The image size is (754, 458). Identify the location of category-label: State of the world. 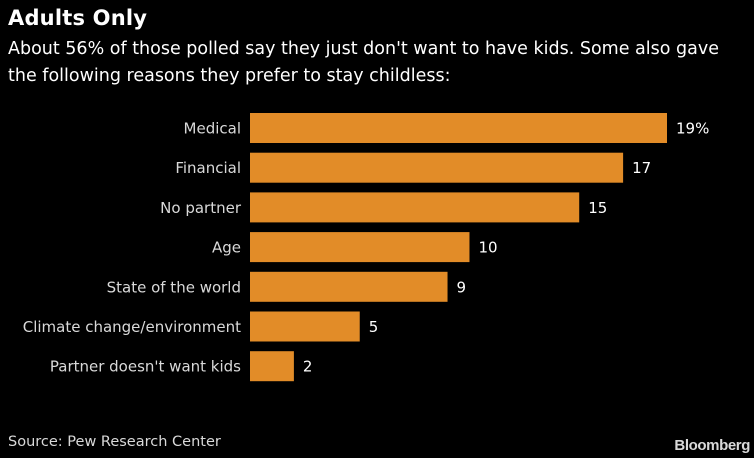
(174, 287).